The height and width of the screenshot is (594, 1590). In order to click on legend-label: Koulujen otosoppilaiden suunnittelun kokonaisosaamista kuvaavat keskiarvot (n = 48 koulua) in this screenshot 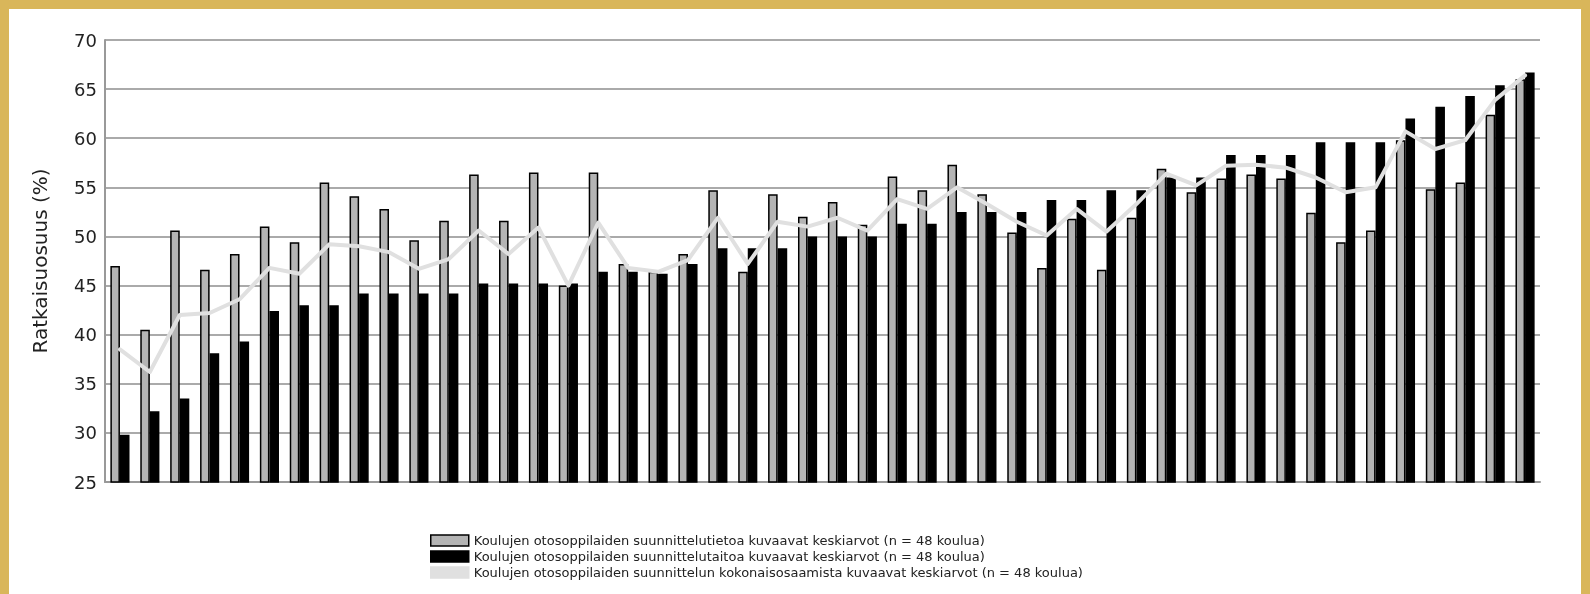, I will do `click(778, 572)`.